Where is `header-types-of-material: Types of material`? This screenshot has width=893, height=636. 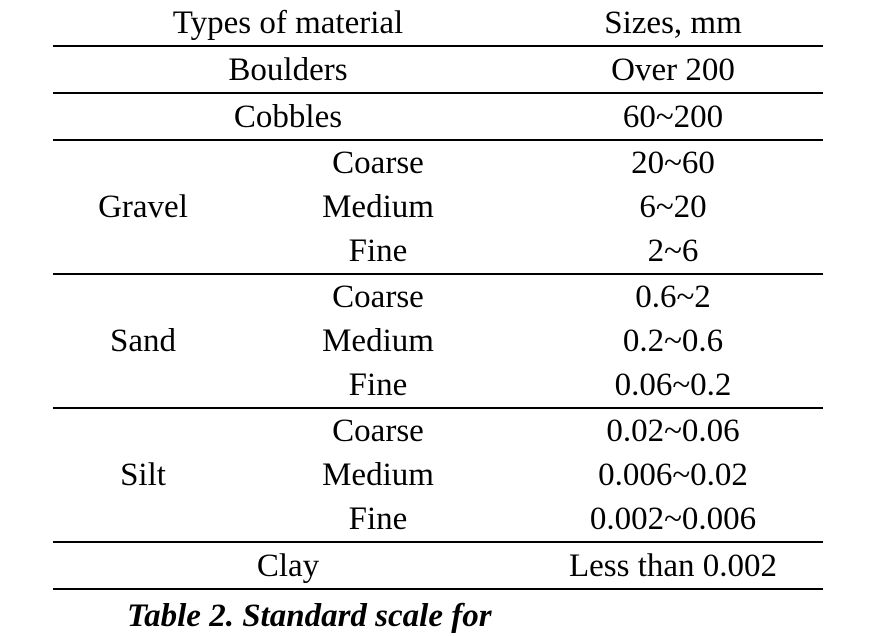 header-types-of-material: Types of material is located at coordinates (288, 23).